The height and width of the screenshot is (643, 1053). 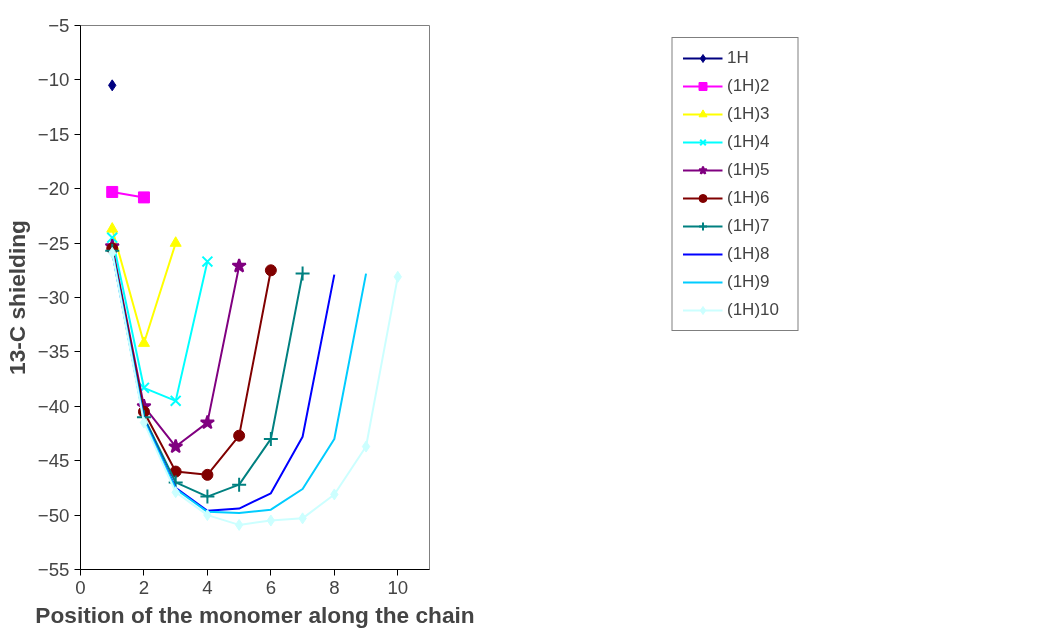 I want to click on legend-label: (1H)6, so click(x=749, y=198).